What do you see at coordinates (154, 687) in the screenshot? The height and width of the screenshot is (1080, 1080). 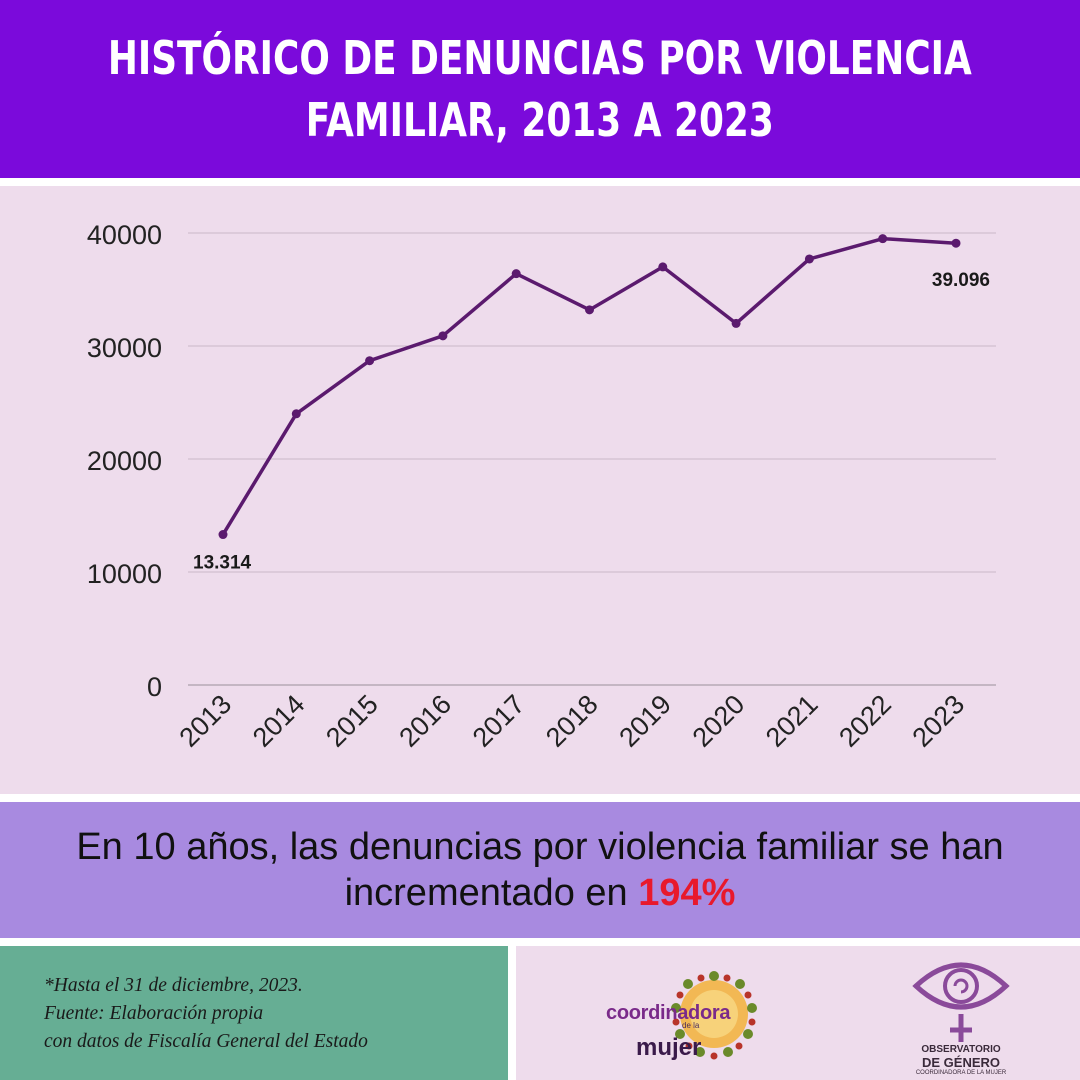 I see `y-tick-label: 0` at bounding box center [154, 687].